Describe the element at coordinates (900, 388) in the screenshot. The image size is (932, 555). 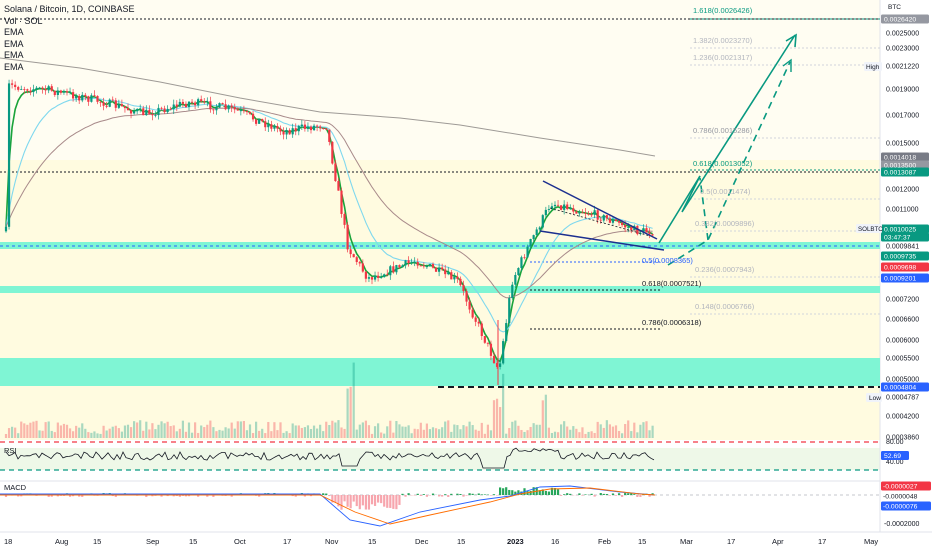
I see `price-badge-label: 0.0004804` at that location.